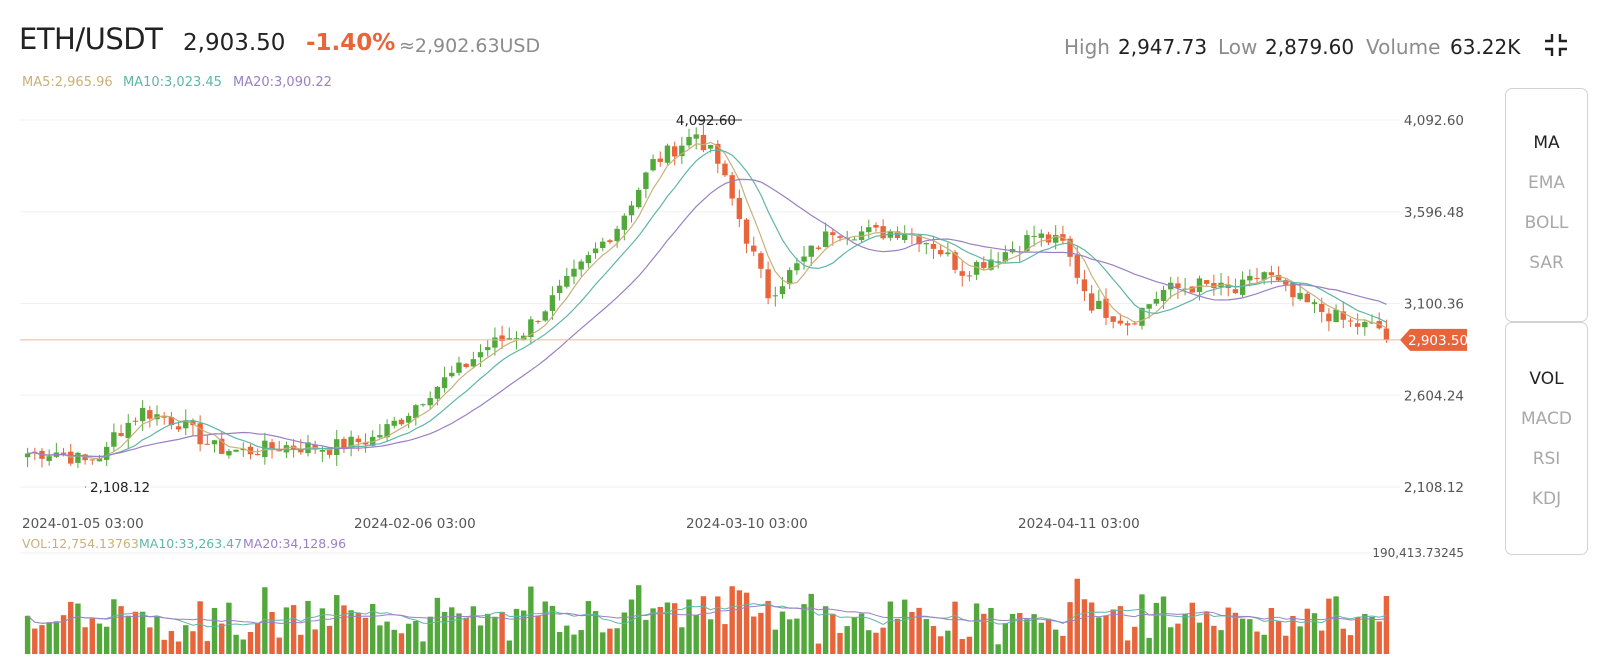  What do you see at coordinates (1546, 223) in the screenshot?
I see `indicator-boll: BOLL` at bounding box center [1546, 223].